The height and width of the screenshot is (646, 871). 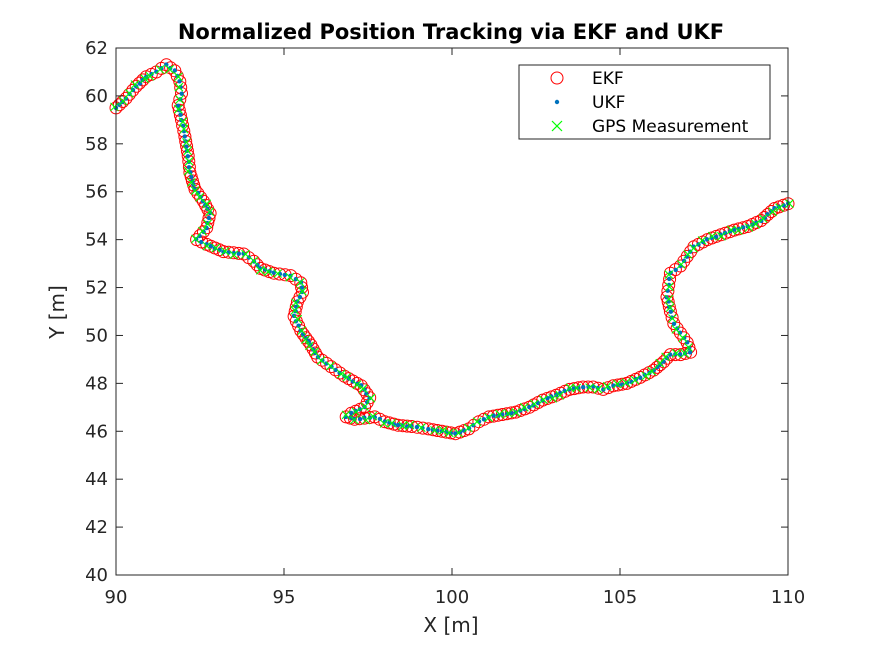 What do you see at coordinates (670, 127) in the screenshot?
I see `legend-gps-label: GPS Measurement` at bounding box center [670, 127].